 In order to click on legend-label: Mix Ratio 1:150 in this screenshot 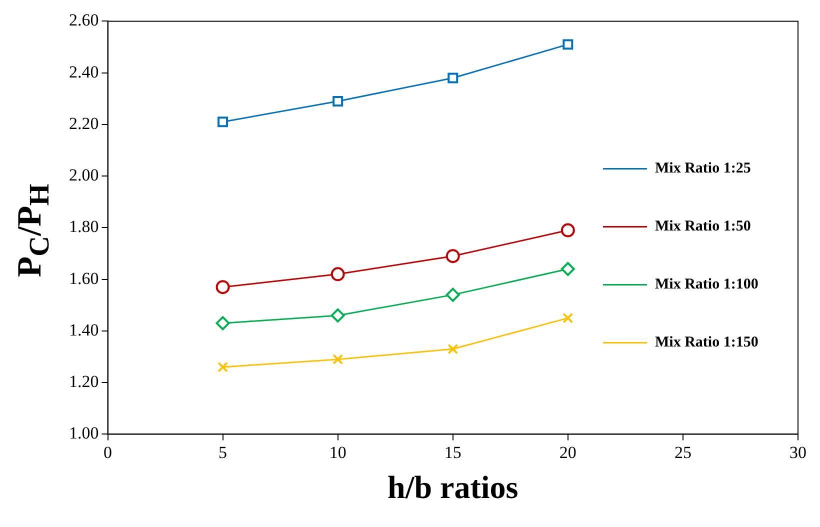, I will do `click(706, 342)`.